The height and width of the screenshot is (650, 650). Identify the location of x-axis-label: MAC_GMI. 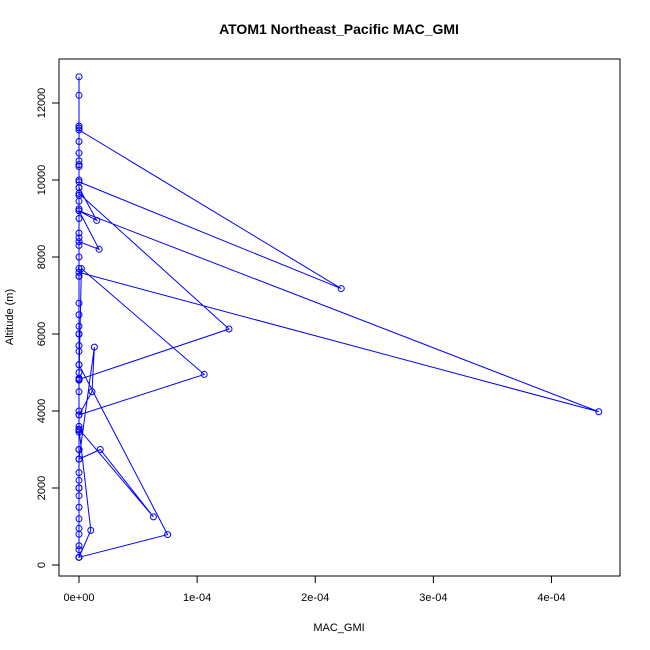
(338, 628).